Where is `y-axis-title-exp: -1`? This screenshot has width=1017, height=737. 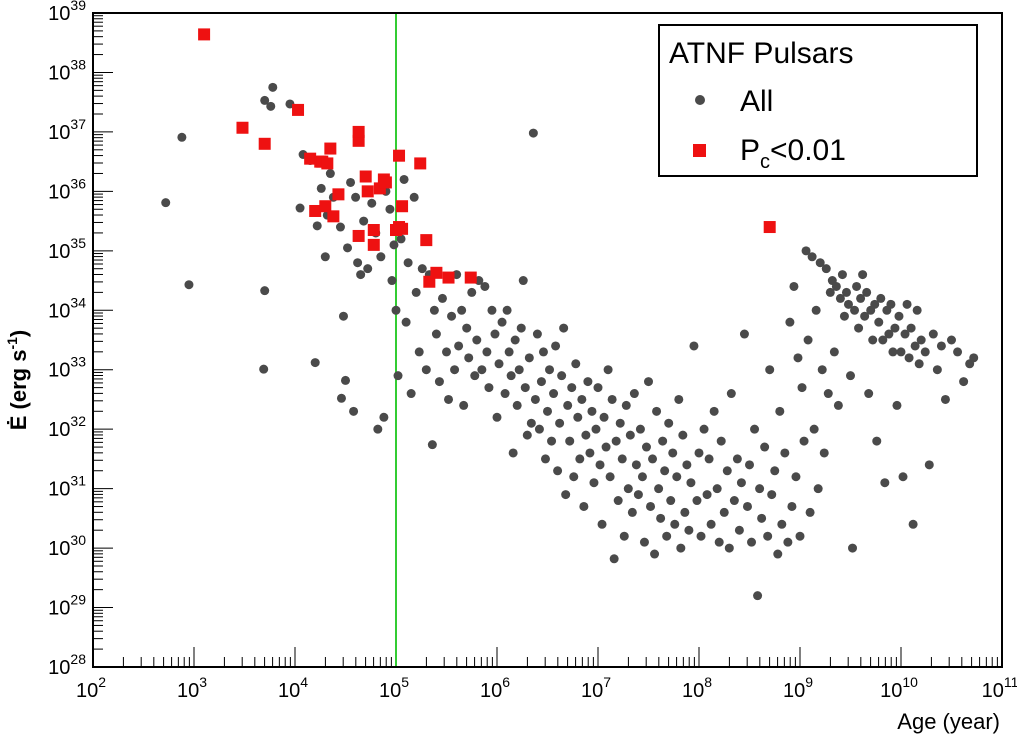
y-axis-title-exp: -1 is located at coordinates (12, 343).